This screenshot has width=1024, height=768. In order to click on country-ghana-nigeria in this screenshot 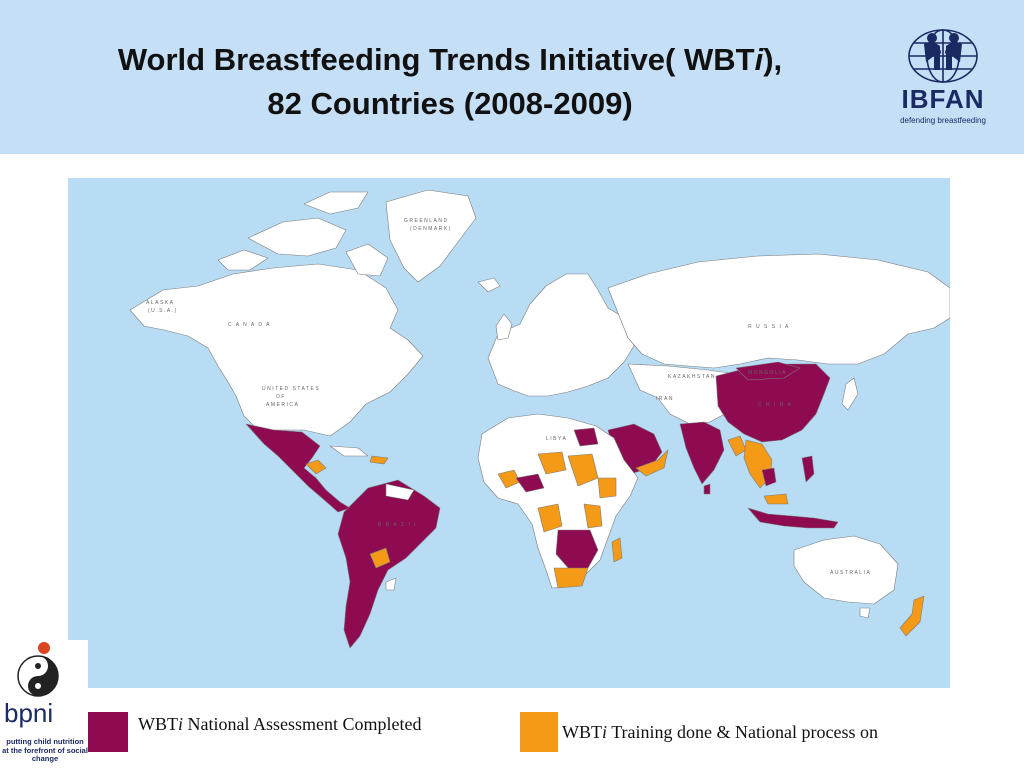, I will do `click(530, 483)`.